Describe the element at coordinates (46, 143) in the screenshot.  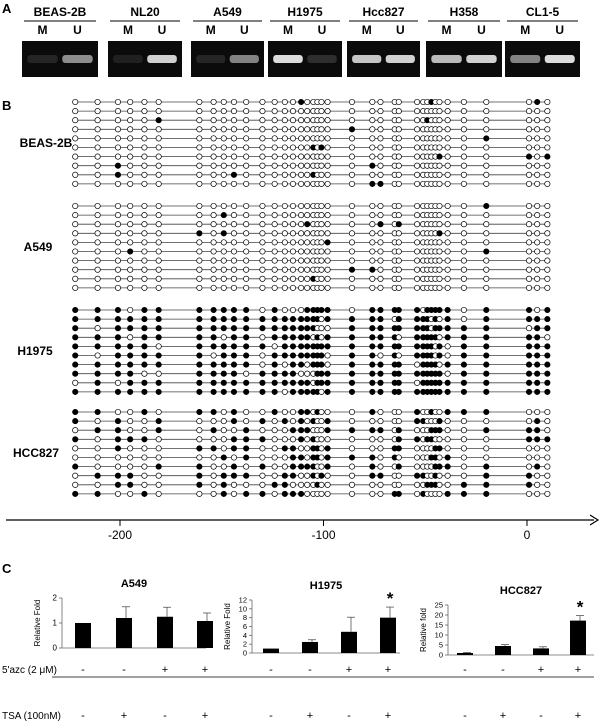
I see `sample-label: BEAS-2B` at that location.